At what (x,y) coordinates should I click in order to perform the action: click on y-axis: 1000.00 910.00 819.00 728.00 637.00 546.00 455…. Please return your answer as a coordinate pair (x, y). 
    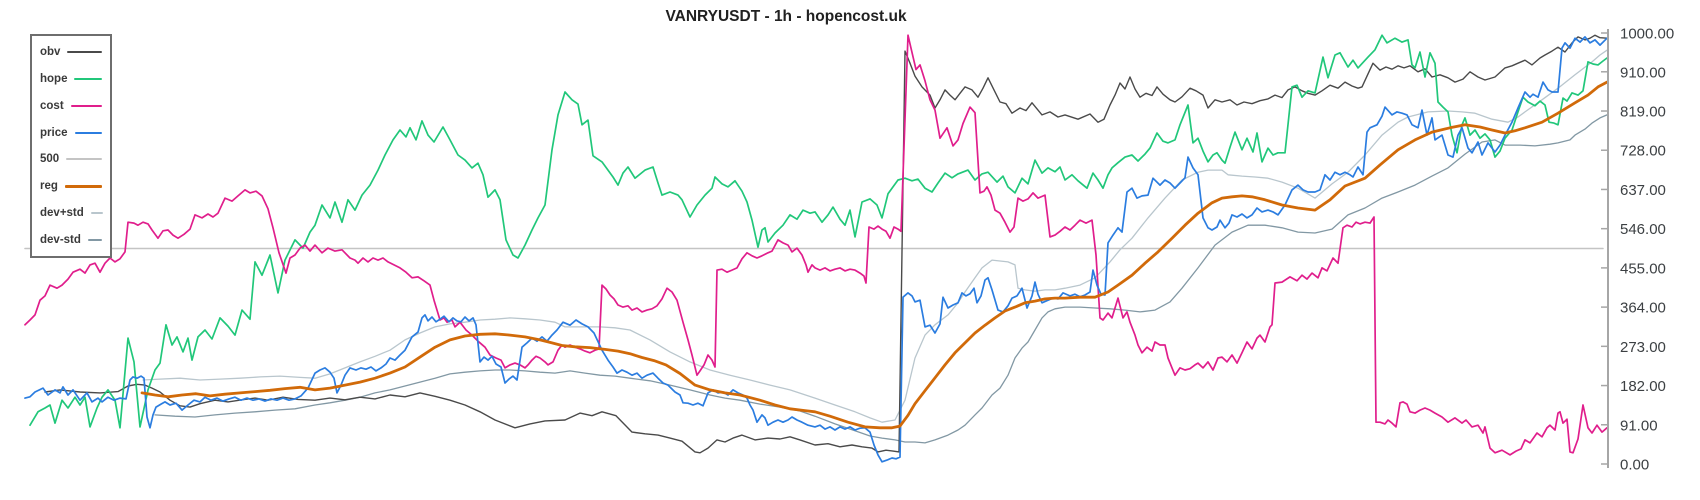
    Looking at the image, I should click on (1637, 250).